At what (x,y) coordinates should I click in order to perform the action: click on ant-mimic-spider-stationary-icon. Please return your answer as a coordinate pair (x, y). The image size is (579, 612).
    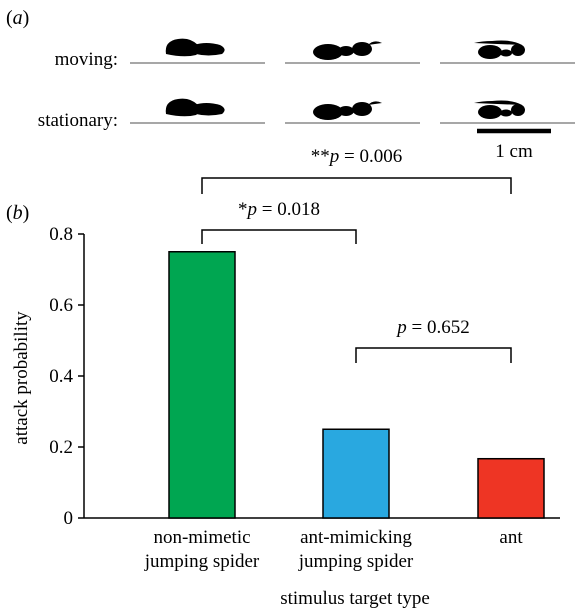
    Looking at the image, I should click on (347, 112).